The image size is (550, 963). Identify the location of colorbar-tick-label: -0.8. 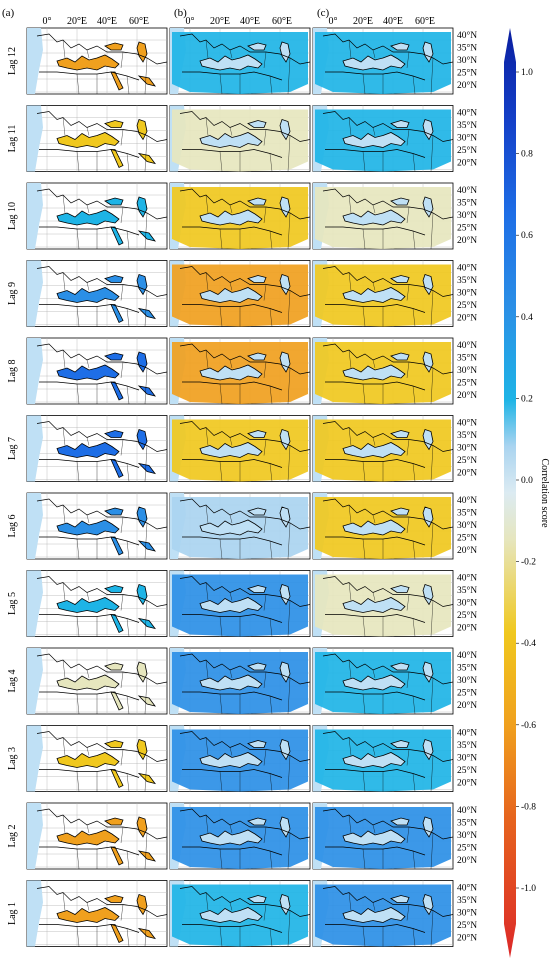
(528, 807).